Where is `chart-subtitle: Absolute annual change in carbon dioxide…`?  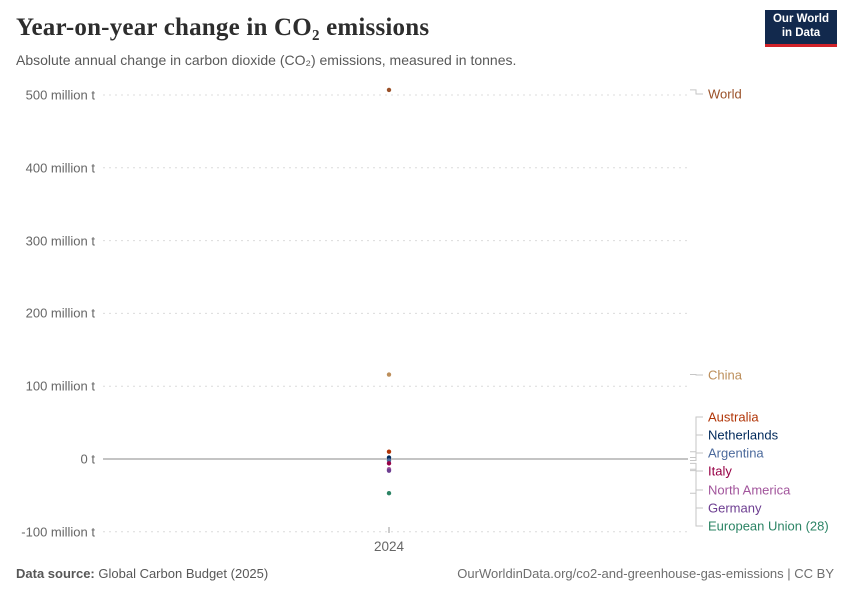
chart-subtitle: Absolute annual change in carbon dioxide… is located at coordinates (266, 60).